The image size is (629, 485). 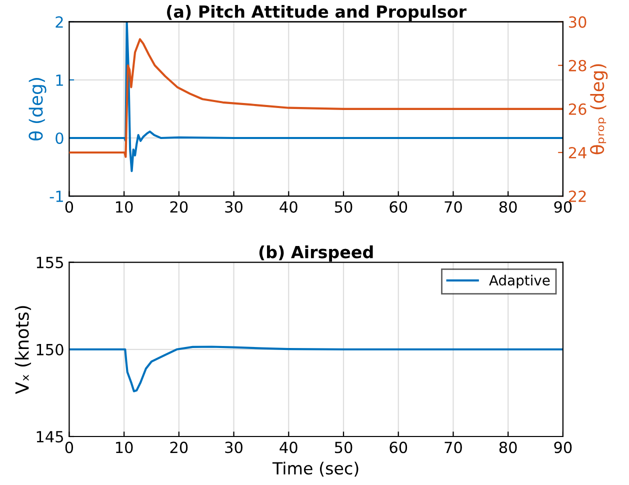 What do you see at coordinates (49, 262) in the screenshot?
I see `y-tick-label: 155` at bounding box center [49, 262].